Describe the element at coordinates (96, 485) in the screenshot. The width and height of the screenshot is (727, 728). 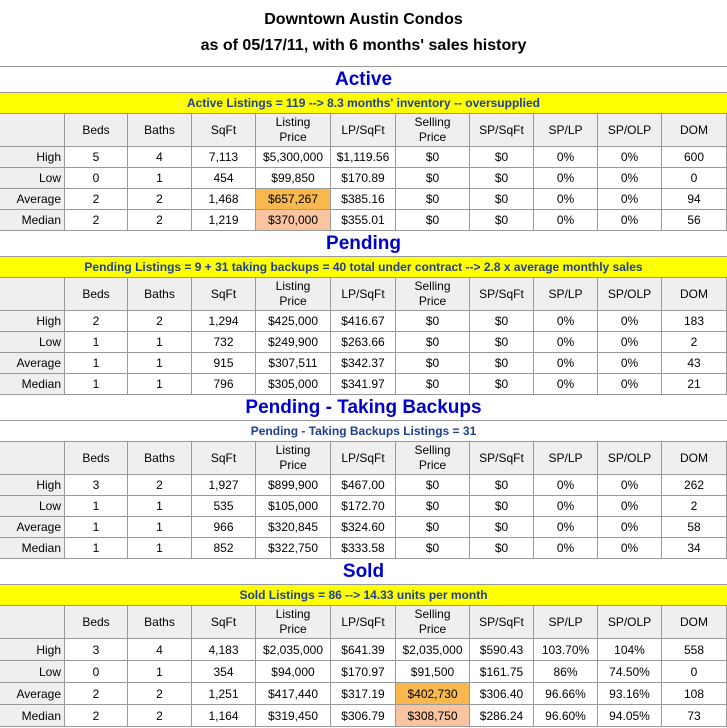
I see `data-cell: 3` at that location.